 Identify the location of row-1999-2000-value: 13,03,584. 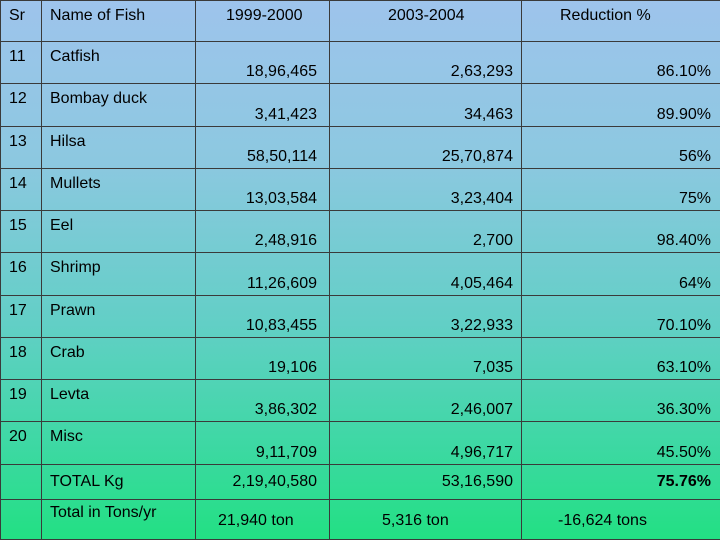
(262, 189).